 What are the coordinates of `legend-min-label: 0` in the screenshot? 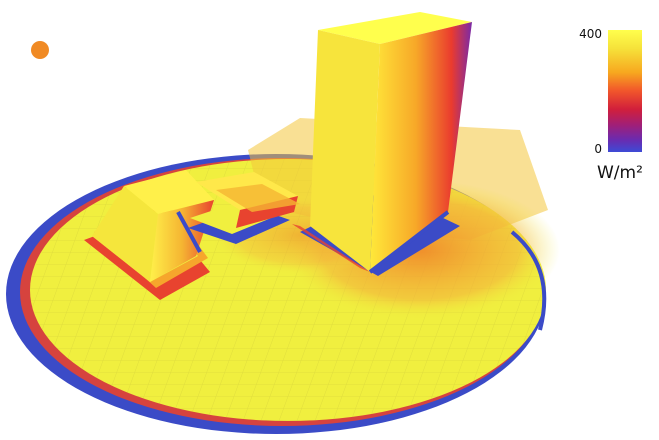 It's located at (598, 149).